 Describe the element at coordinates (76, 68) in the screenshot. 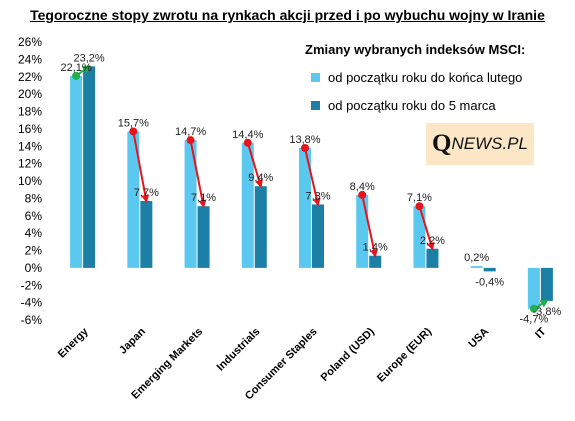

I see `data-label-february: 22,1%` at that location.